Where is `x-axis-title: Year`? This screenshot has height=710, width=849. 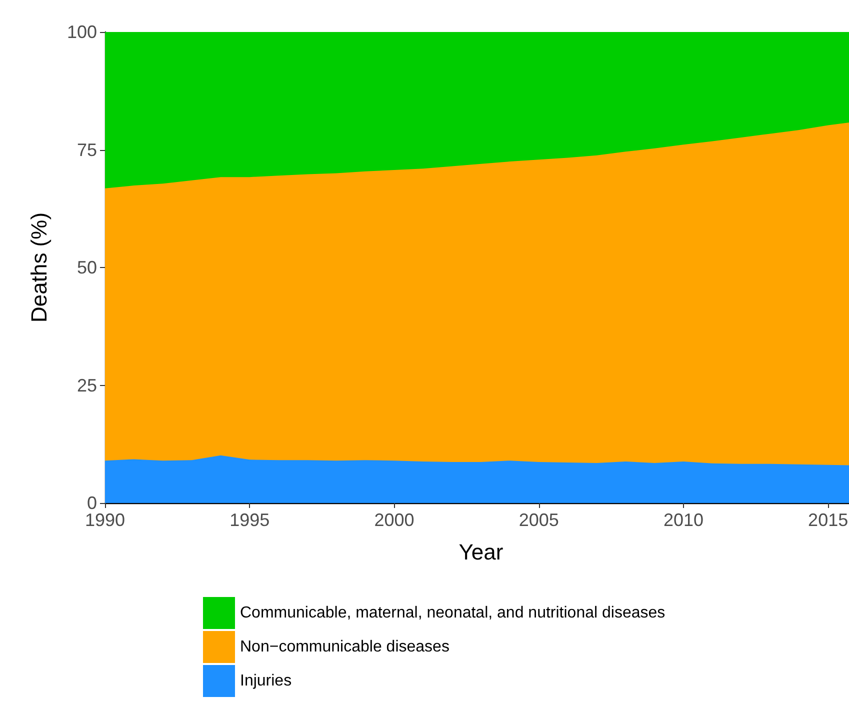 x-axis-title: Year is located at coordinates (481, 552).